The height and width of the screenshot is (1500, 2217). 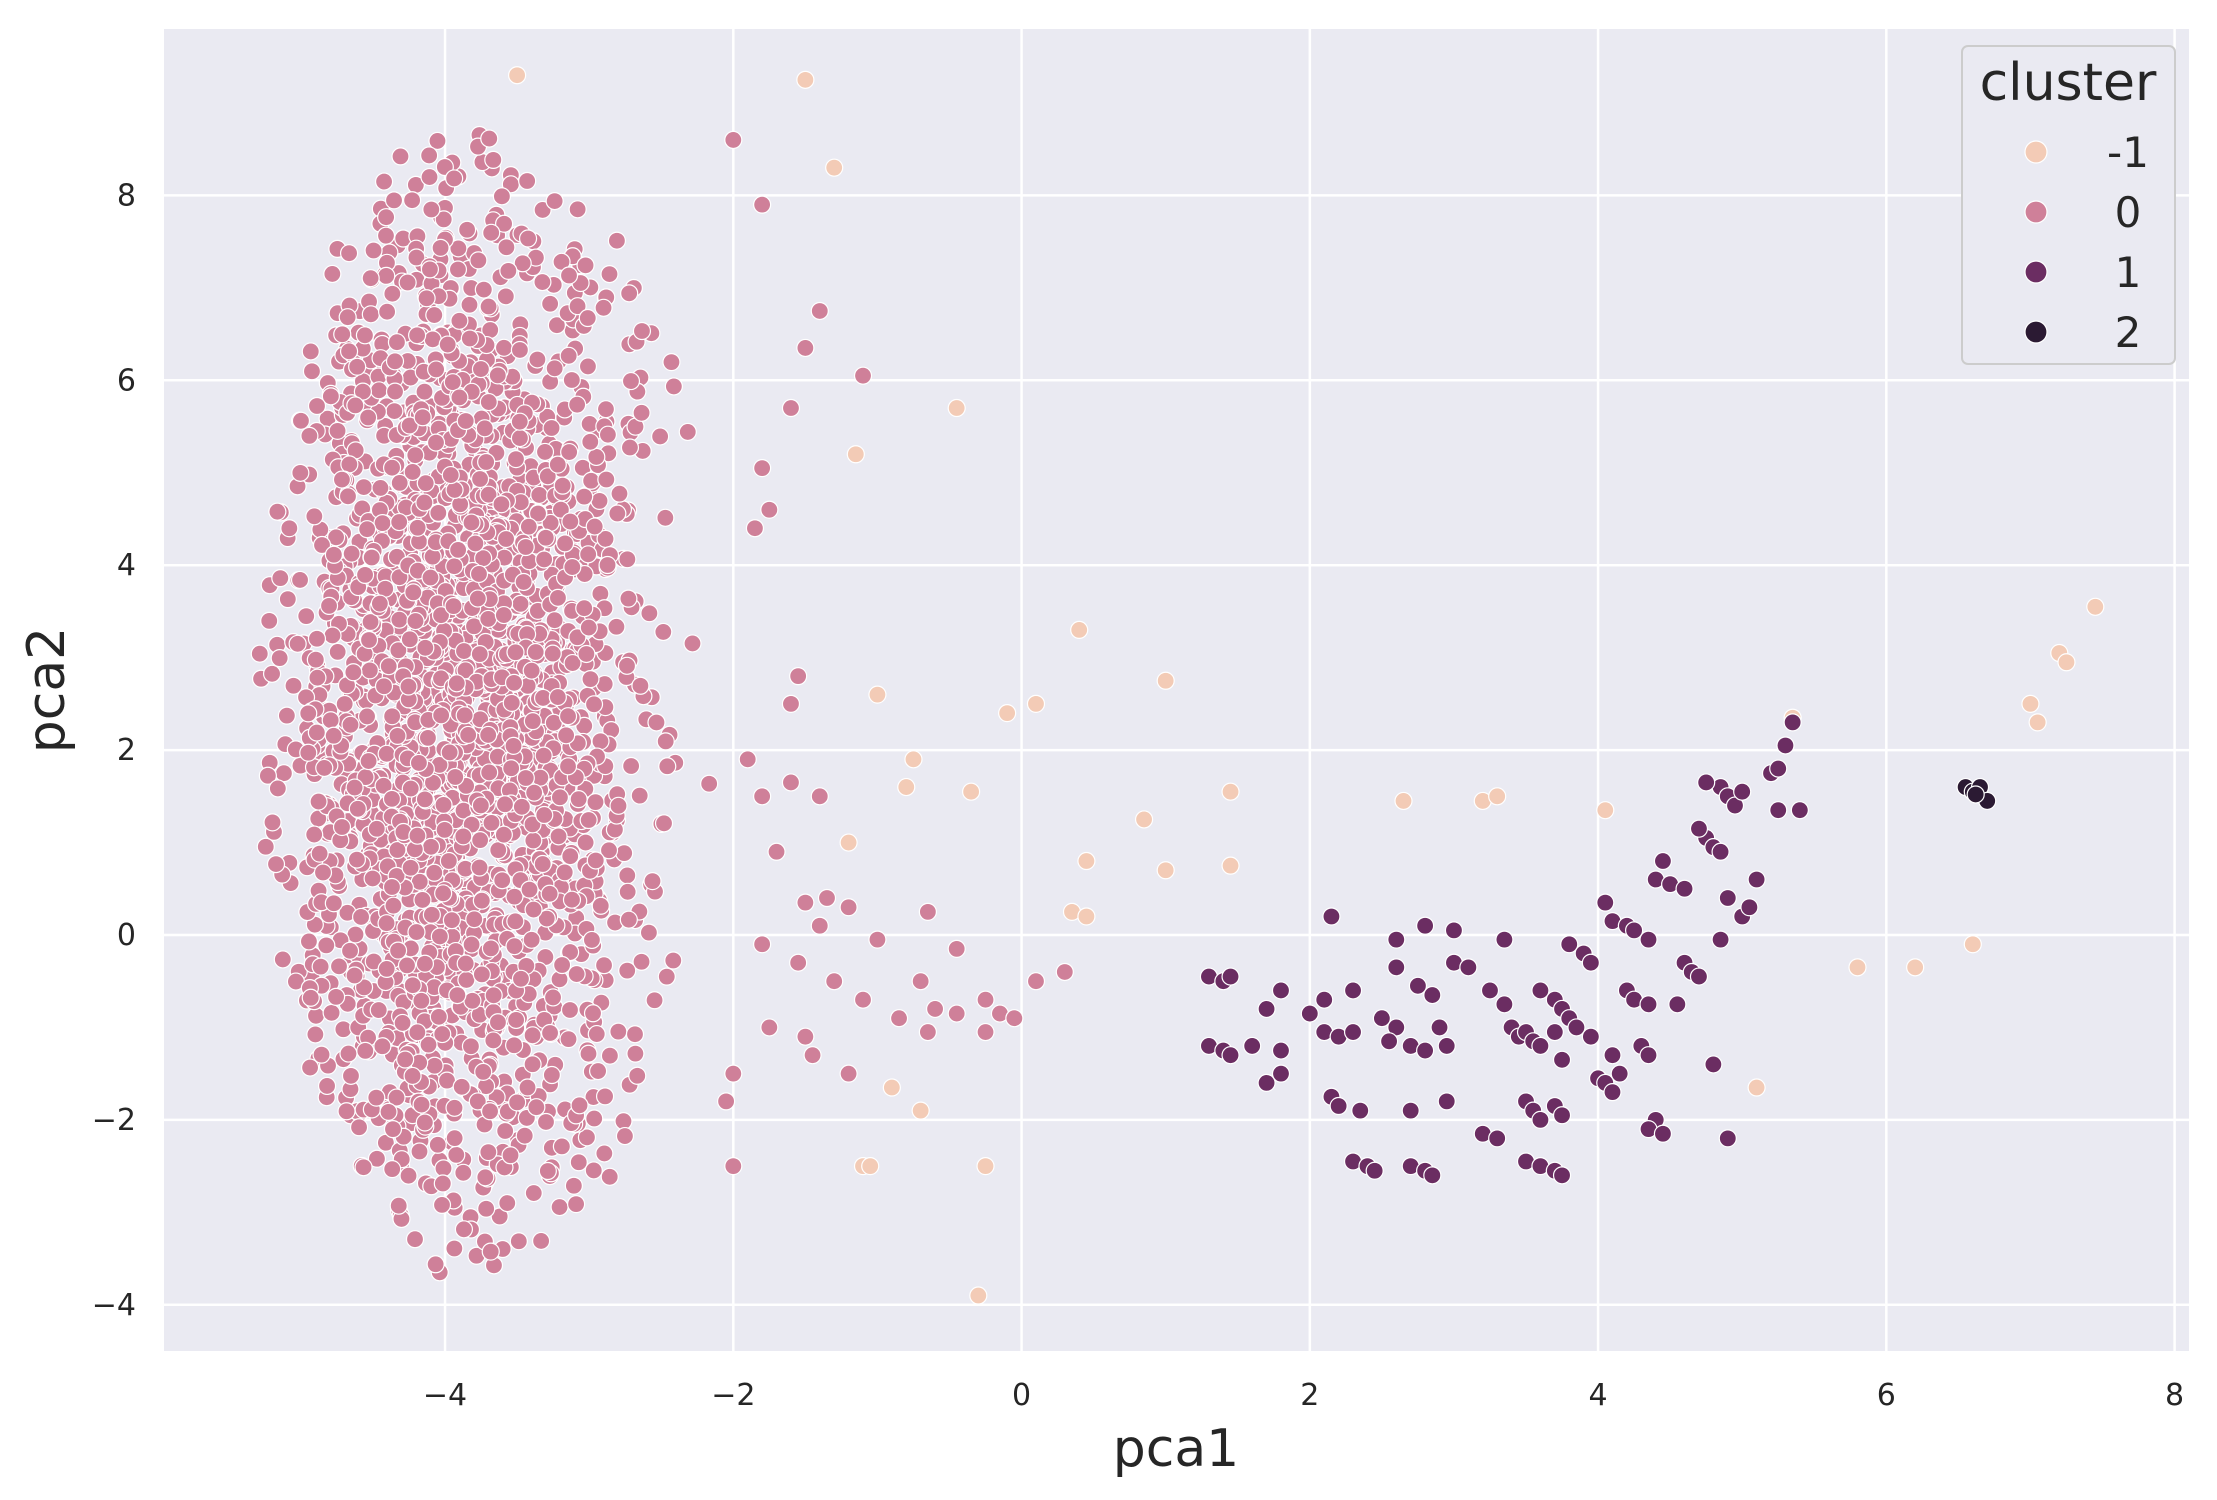 What do you see at coordinates (126, 750) in the screenshot?
I see `y-tick-label: 2` at bounding box center [126, 750].